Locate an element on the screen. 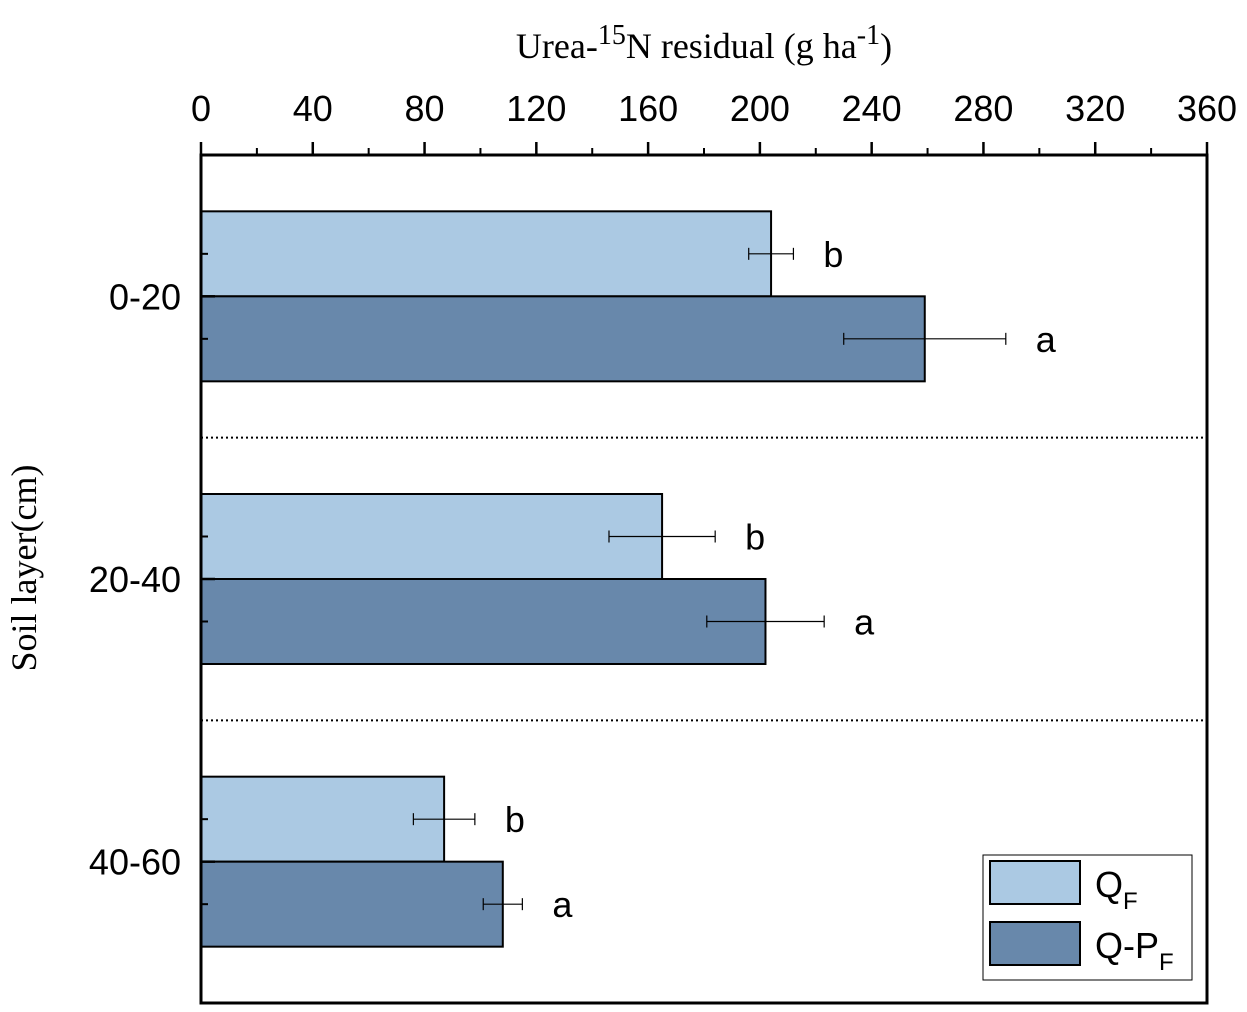 The height and width of the screenshot is (1012, 1247). significance-letter-20-40-series-0: b is located at coordinates (755, 537).